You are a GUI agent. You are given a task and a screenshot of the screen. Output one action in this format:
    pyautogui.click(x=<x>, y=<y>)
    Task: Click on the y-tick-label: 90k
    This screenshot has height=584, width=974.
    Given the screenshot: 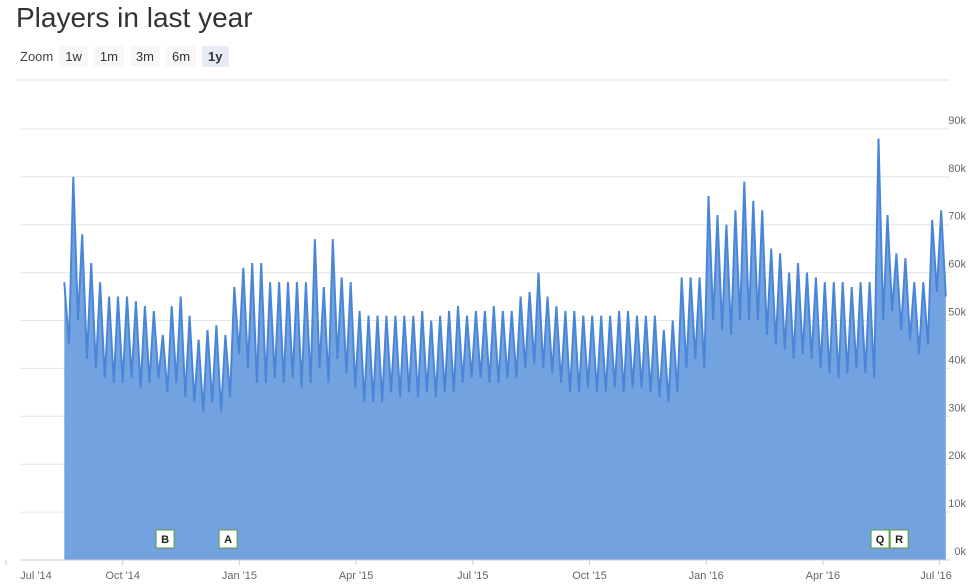 What is the action you would take?
    pyautogui.click(x=957, y=121)
    